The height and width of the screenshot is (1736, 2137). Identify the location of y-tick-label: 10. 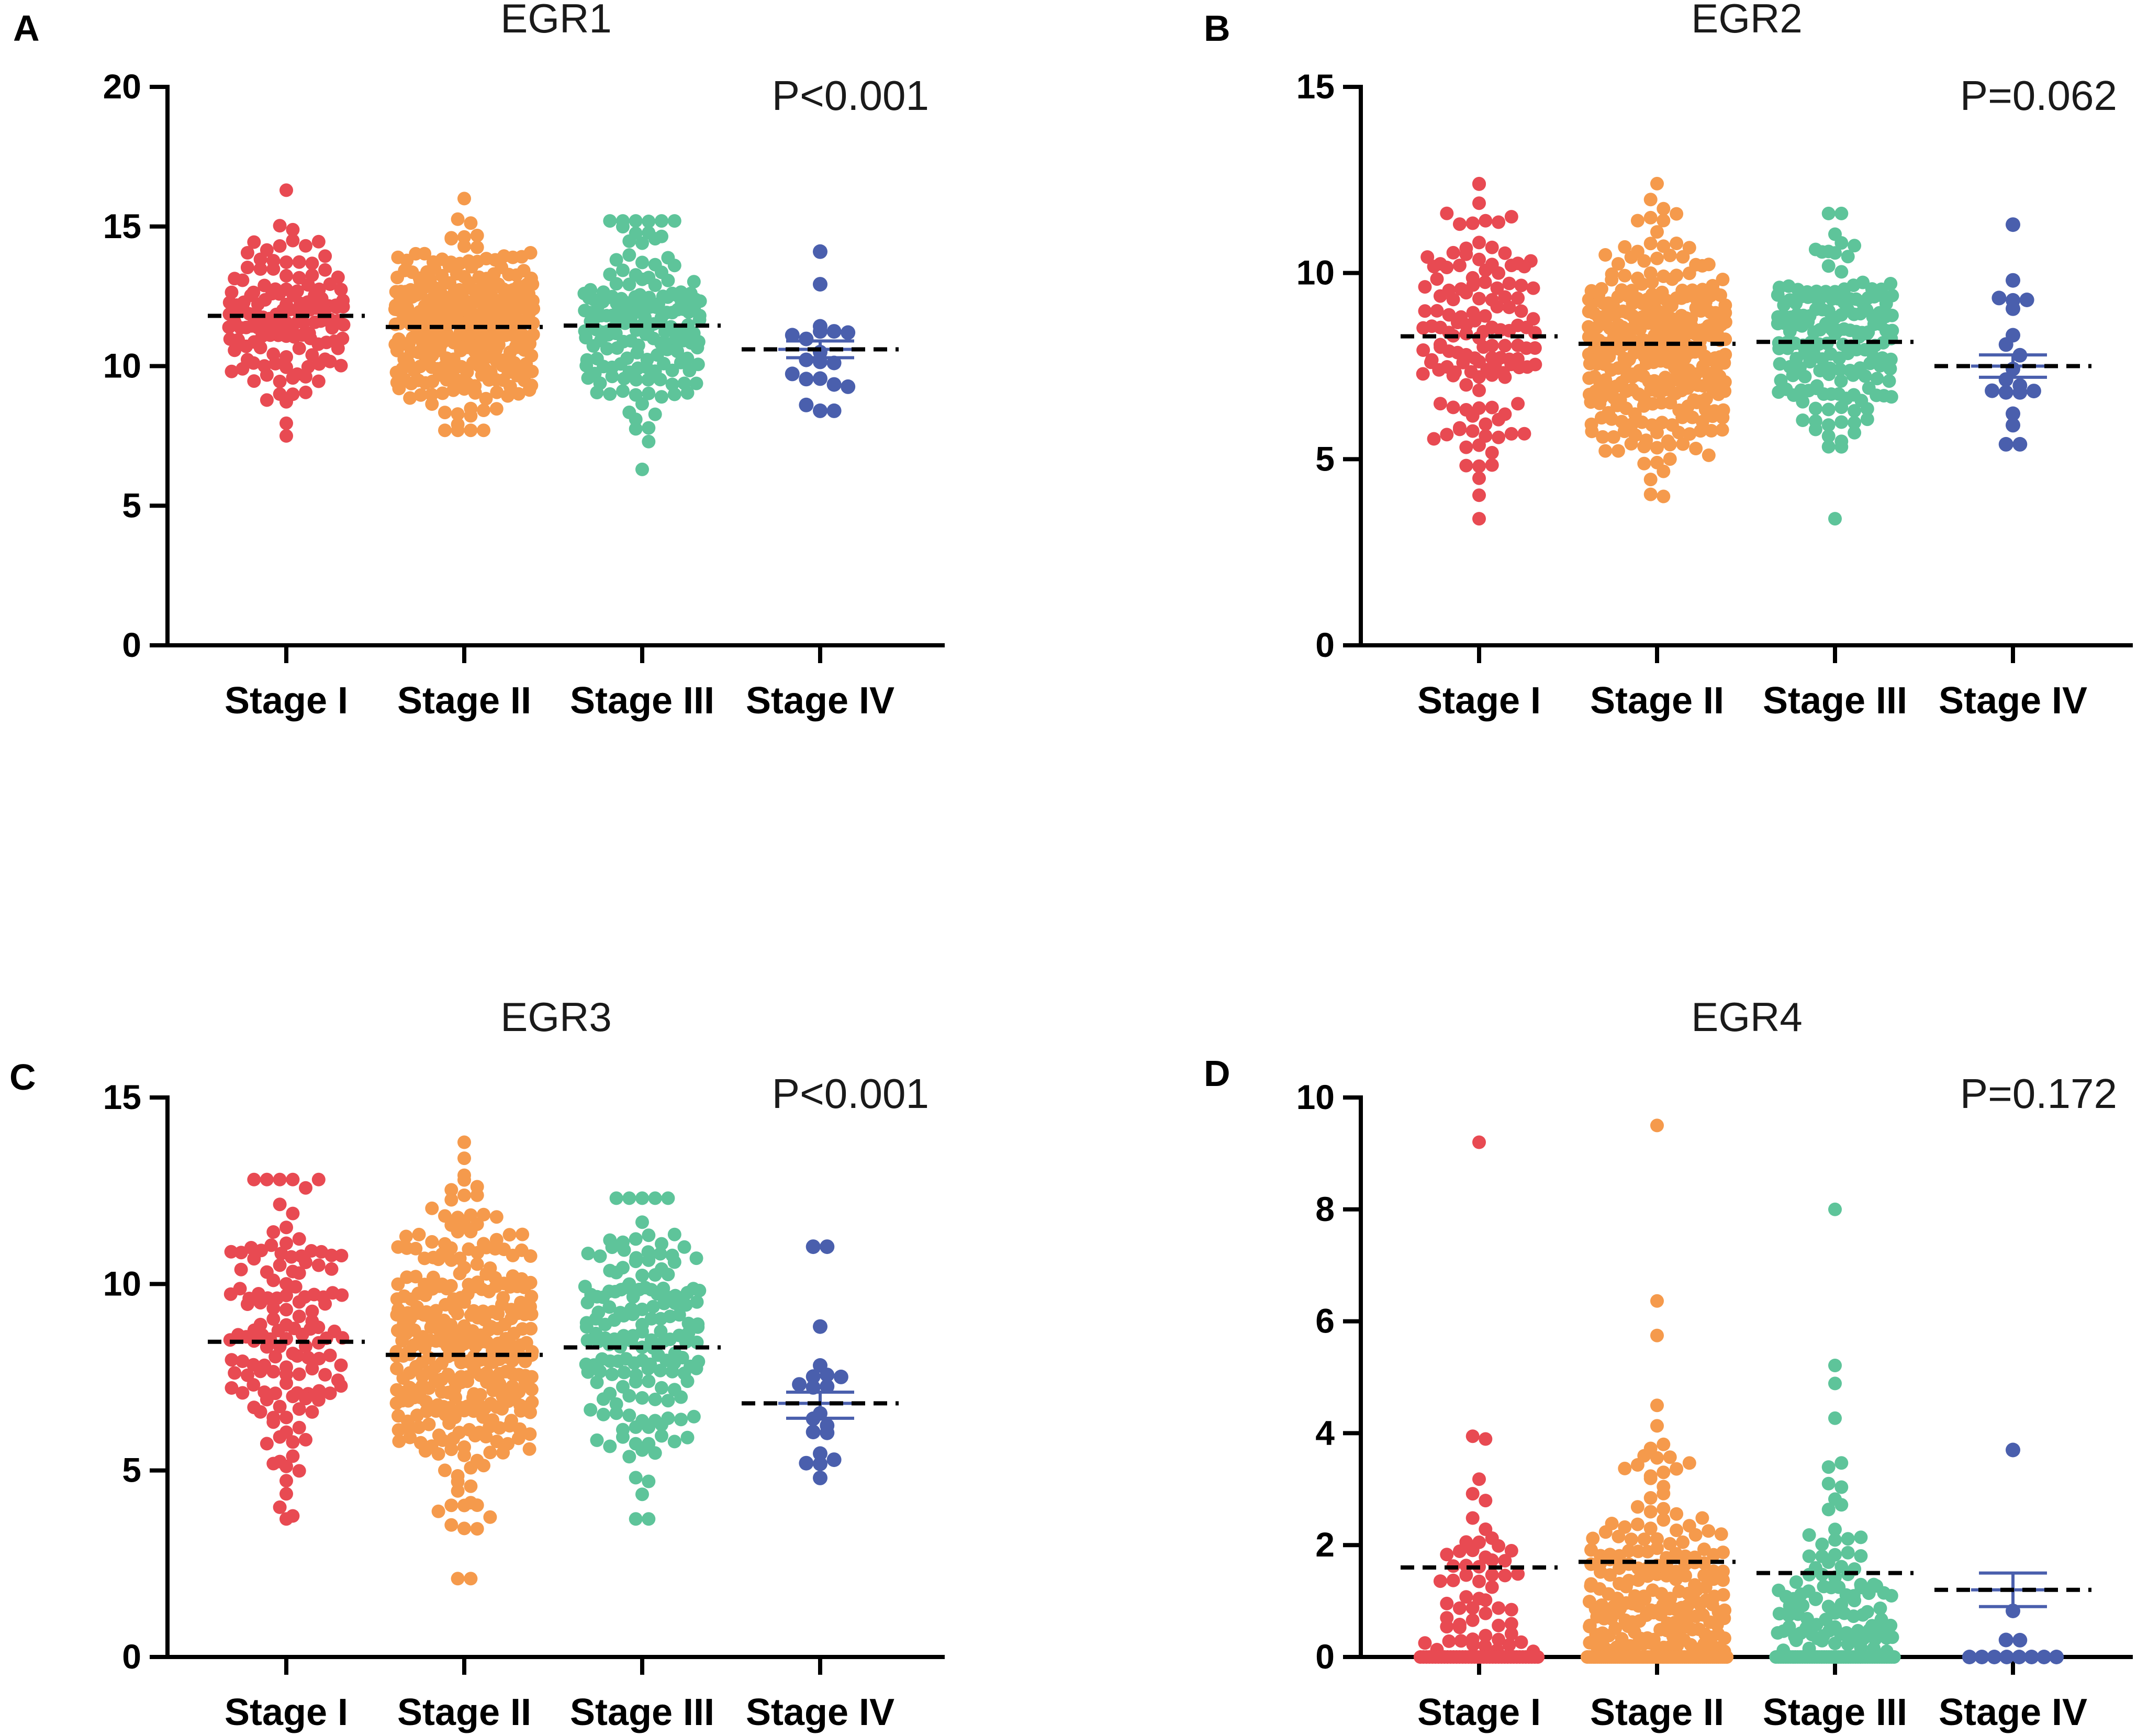
(122, 365).